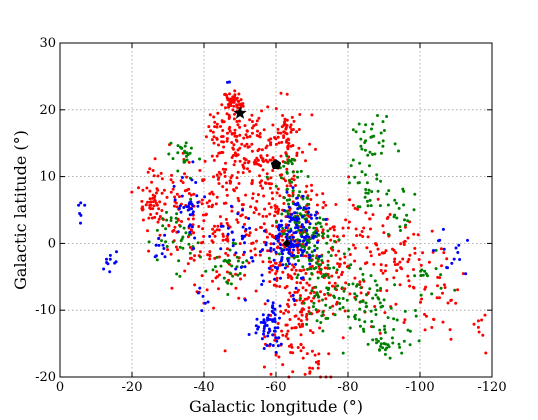 The width and height of the screenshot is (538, 420). I want to click on y-axis-label: Galactic latitude (°), so click(20, 210).